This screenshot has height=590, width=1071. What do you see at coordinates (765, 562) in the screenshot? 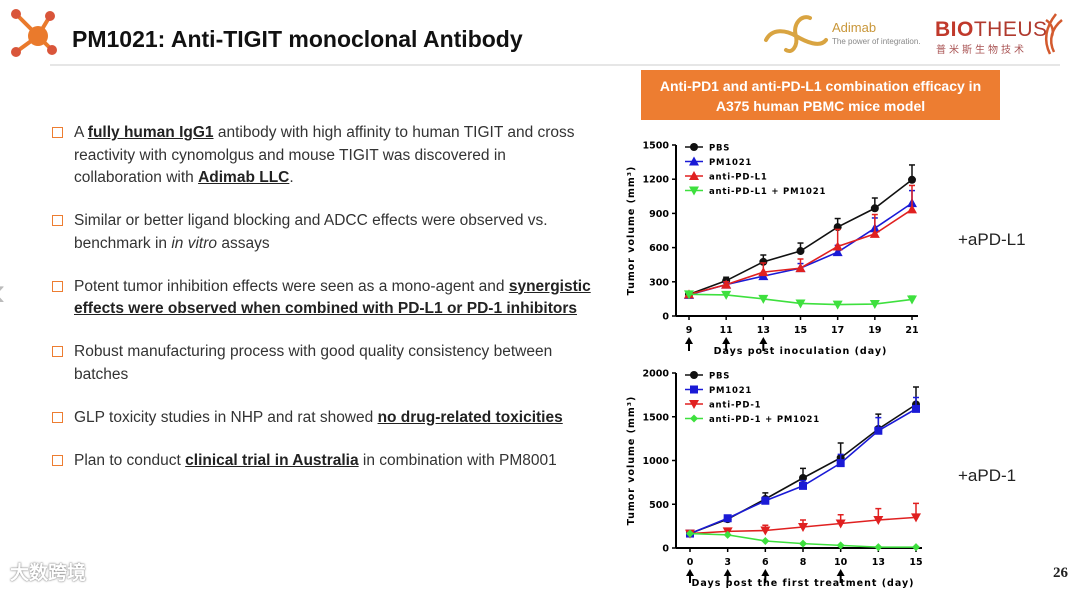
I see `x-tick-label: 6` at bounding box center [765, 562].